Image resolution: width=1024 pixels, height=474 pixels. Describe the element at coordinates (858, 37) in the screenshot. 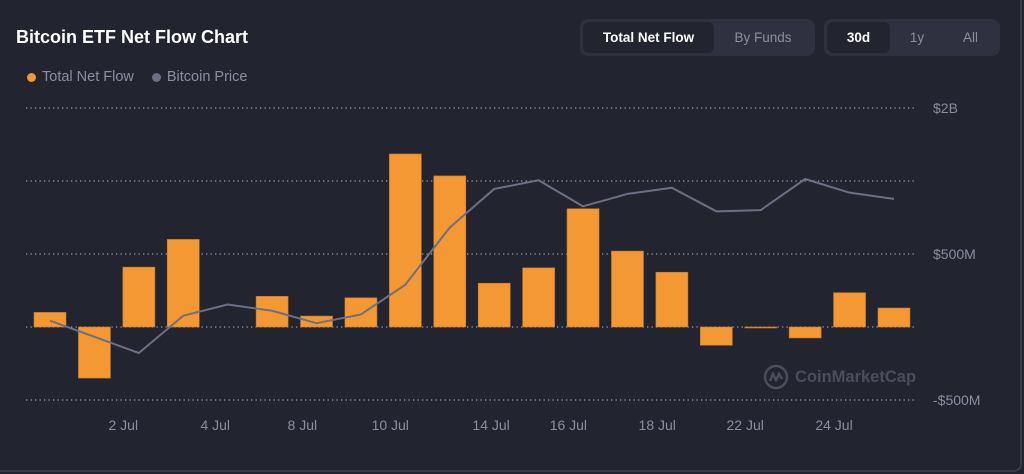

I see `tab-30d: 30d` at that location.